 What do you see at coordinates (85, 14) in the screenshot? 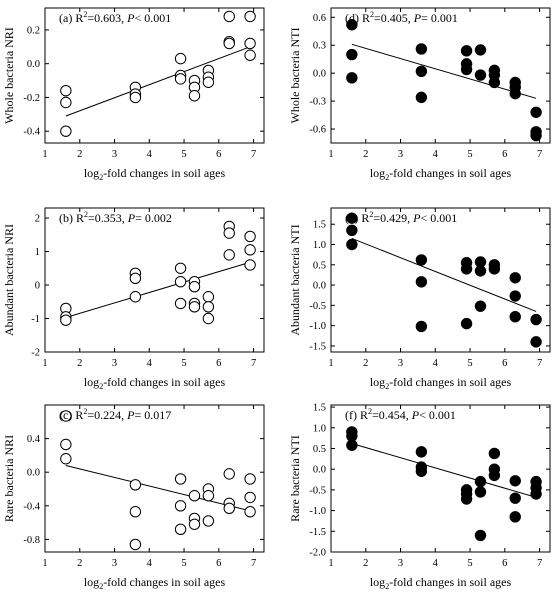
I see `r2-superscript: 2` at bounding box center [85, 14].